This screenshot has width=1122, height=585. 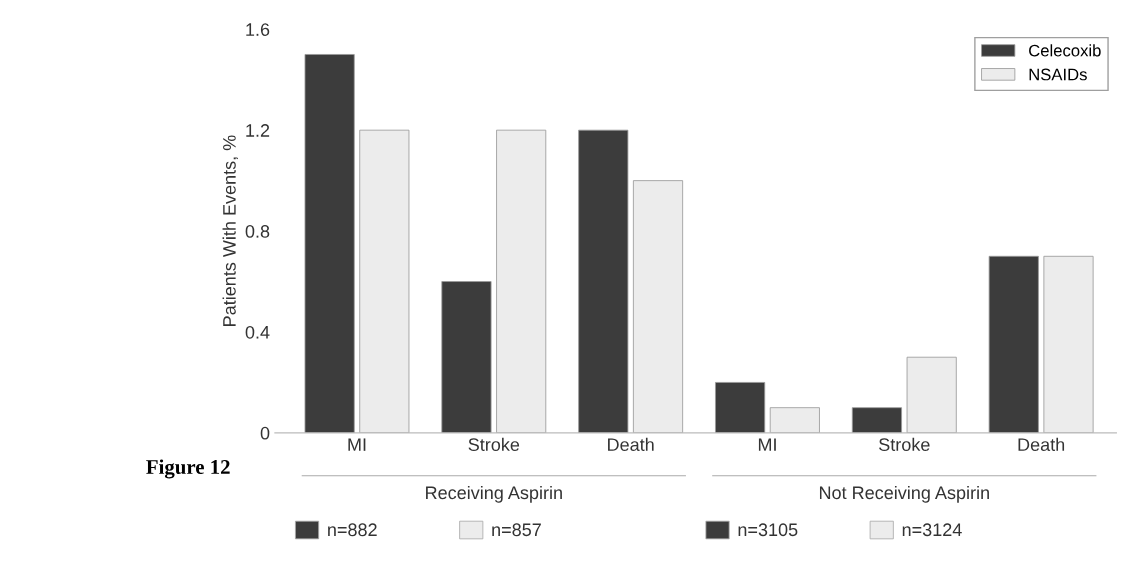 I want to click on text: Receiving Aspirin, so click(x=494, y=494).